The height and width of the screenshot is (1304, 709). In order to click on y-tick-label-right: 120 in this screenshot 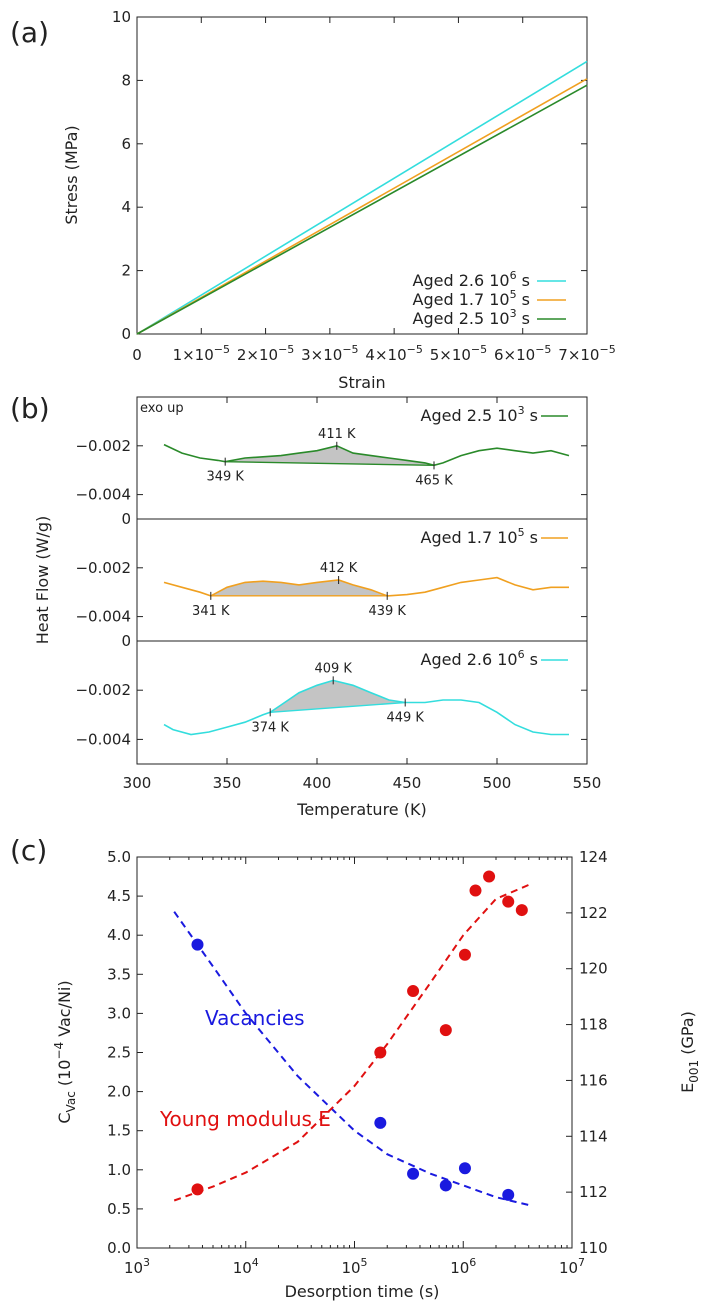, I will do `click(593, 969)`.